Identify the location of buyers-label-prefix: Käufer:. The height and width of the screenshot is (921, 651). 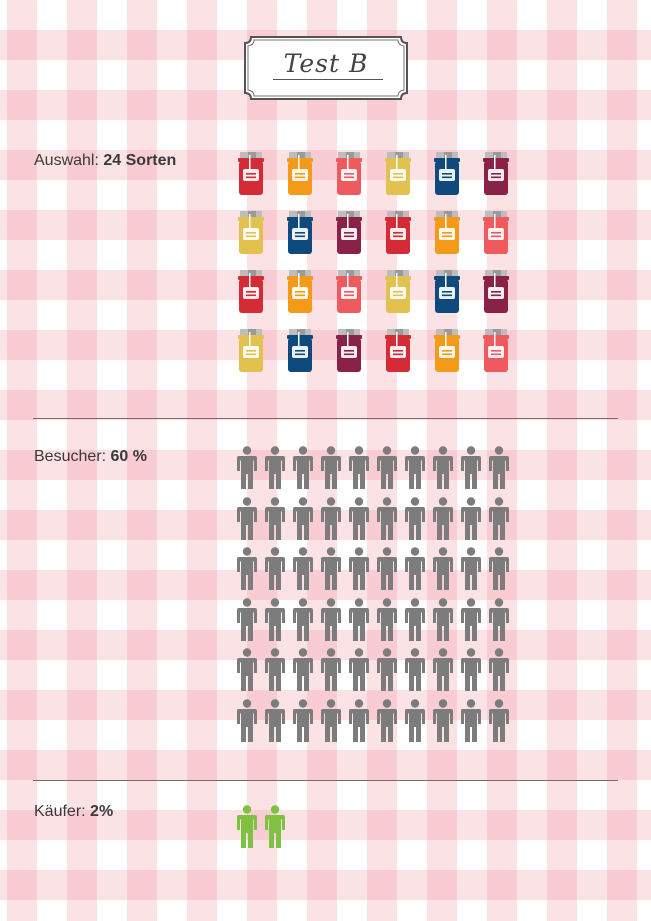
(60, 811).